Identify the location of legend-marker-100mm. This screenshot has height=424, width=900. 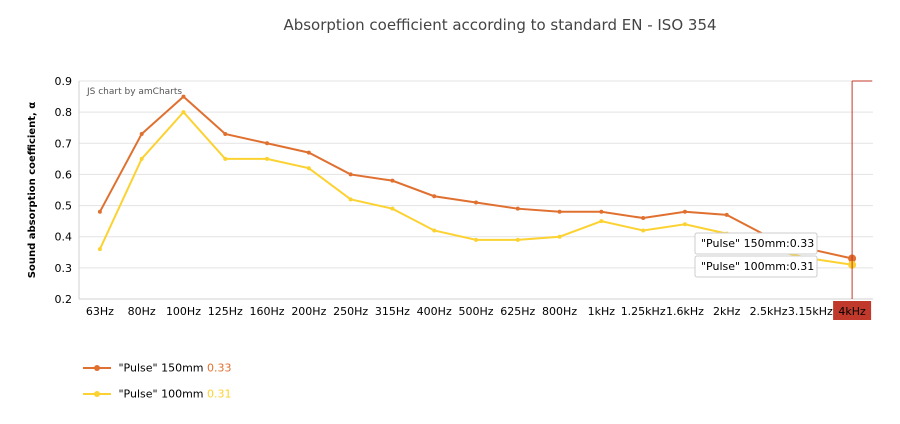
(97, 394).